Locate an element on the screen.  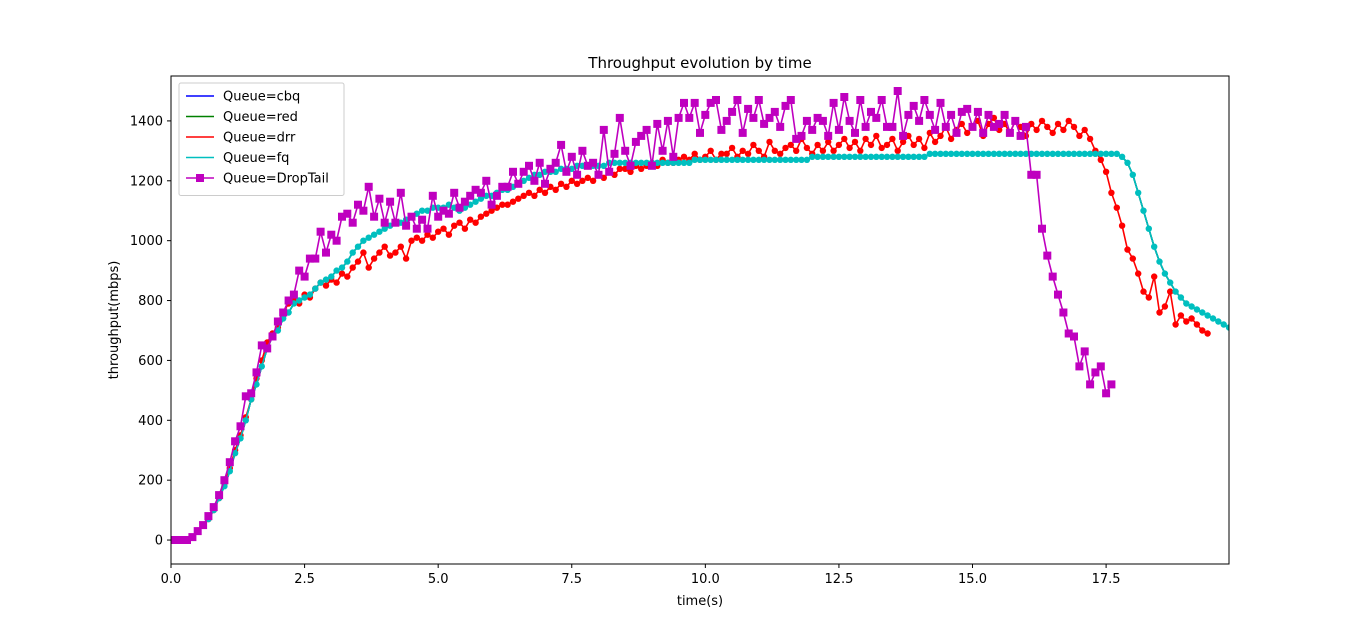
legend-entry: Queue=drr is located at coordinates (241, 138).